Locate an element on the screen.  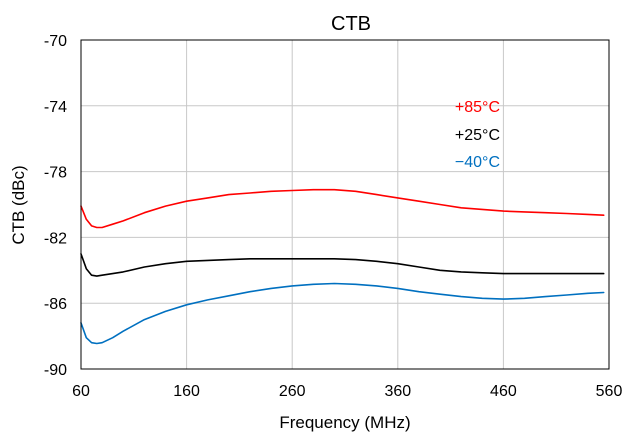
y-tick-label: -74 is located at coordinates (55, 107).